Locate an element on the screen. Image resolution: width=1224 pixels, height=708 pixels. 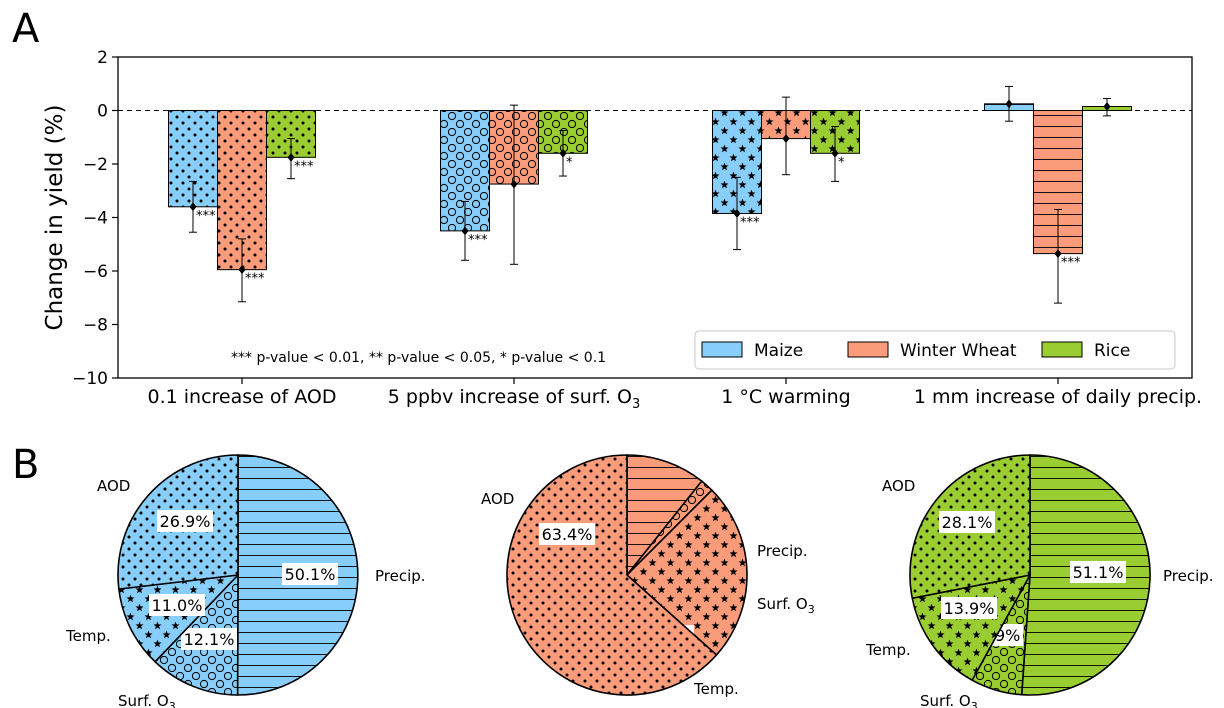
pct-label: 28.1% is located at coordinates (967, 522).